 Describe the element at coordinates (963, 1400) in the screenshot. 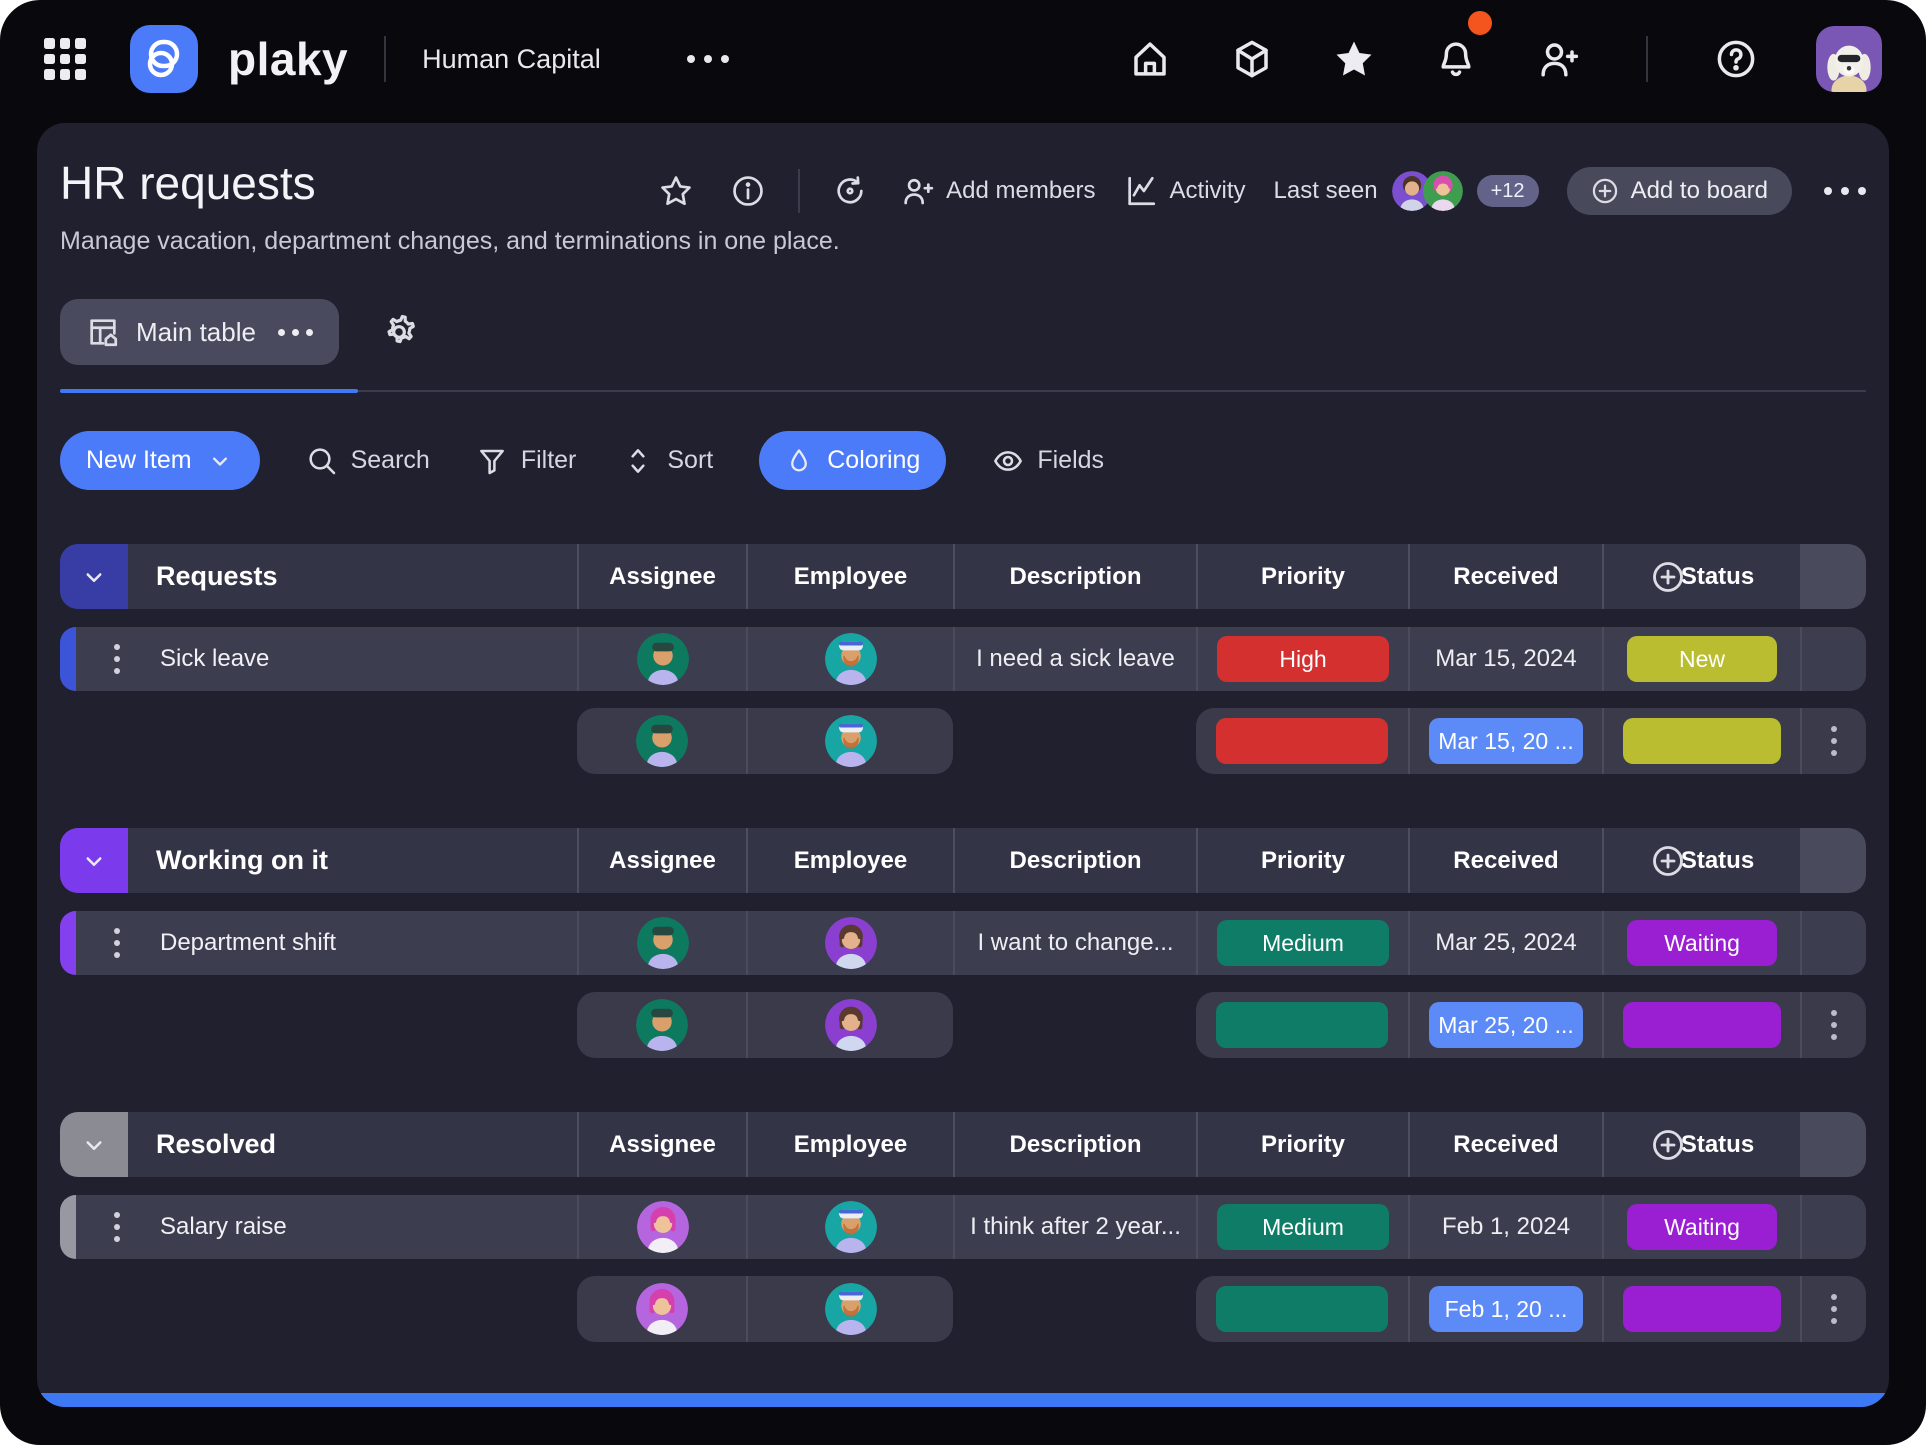

I see `horizontal-scrollbar` at that location.